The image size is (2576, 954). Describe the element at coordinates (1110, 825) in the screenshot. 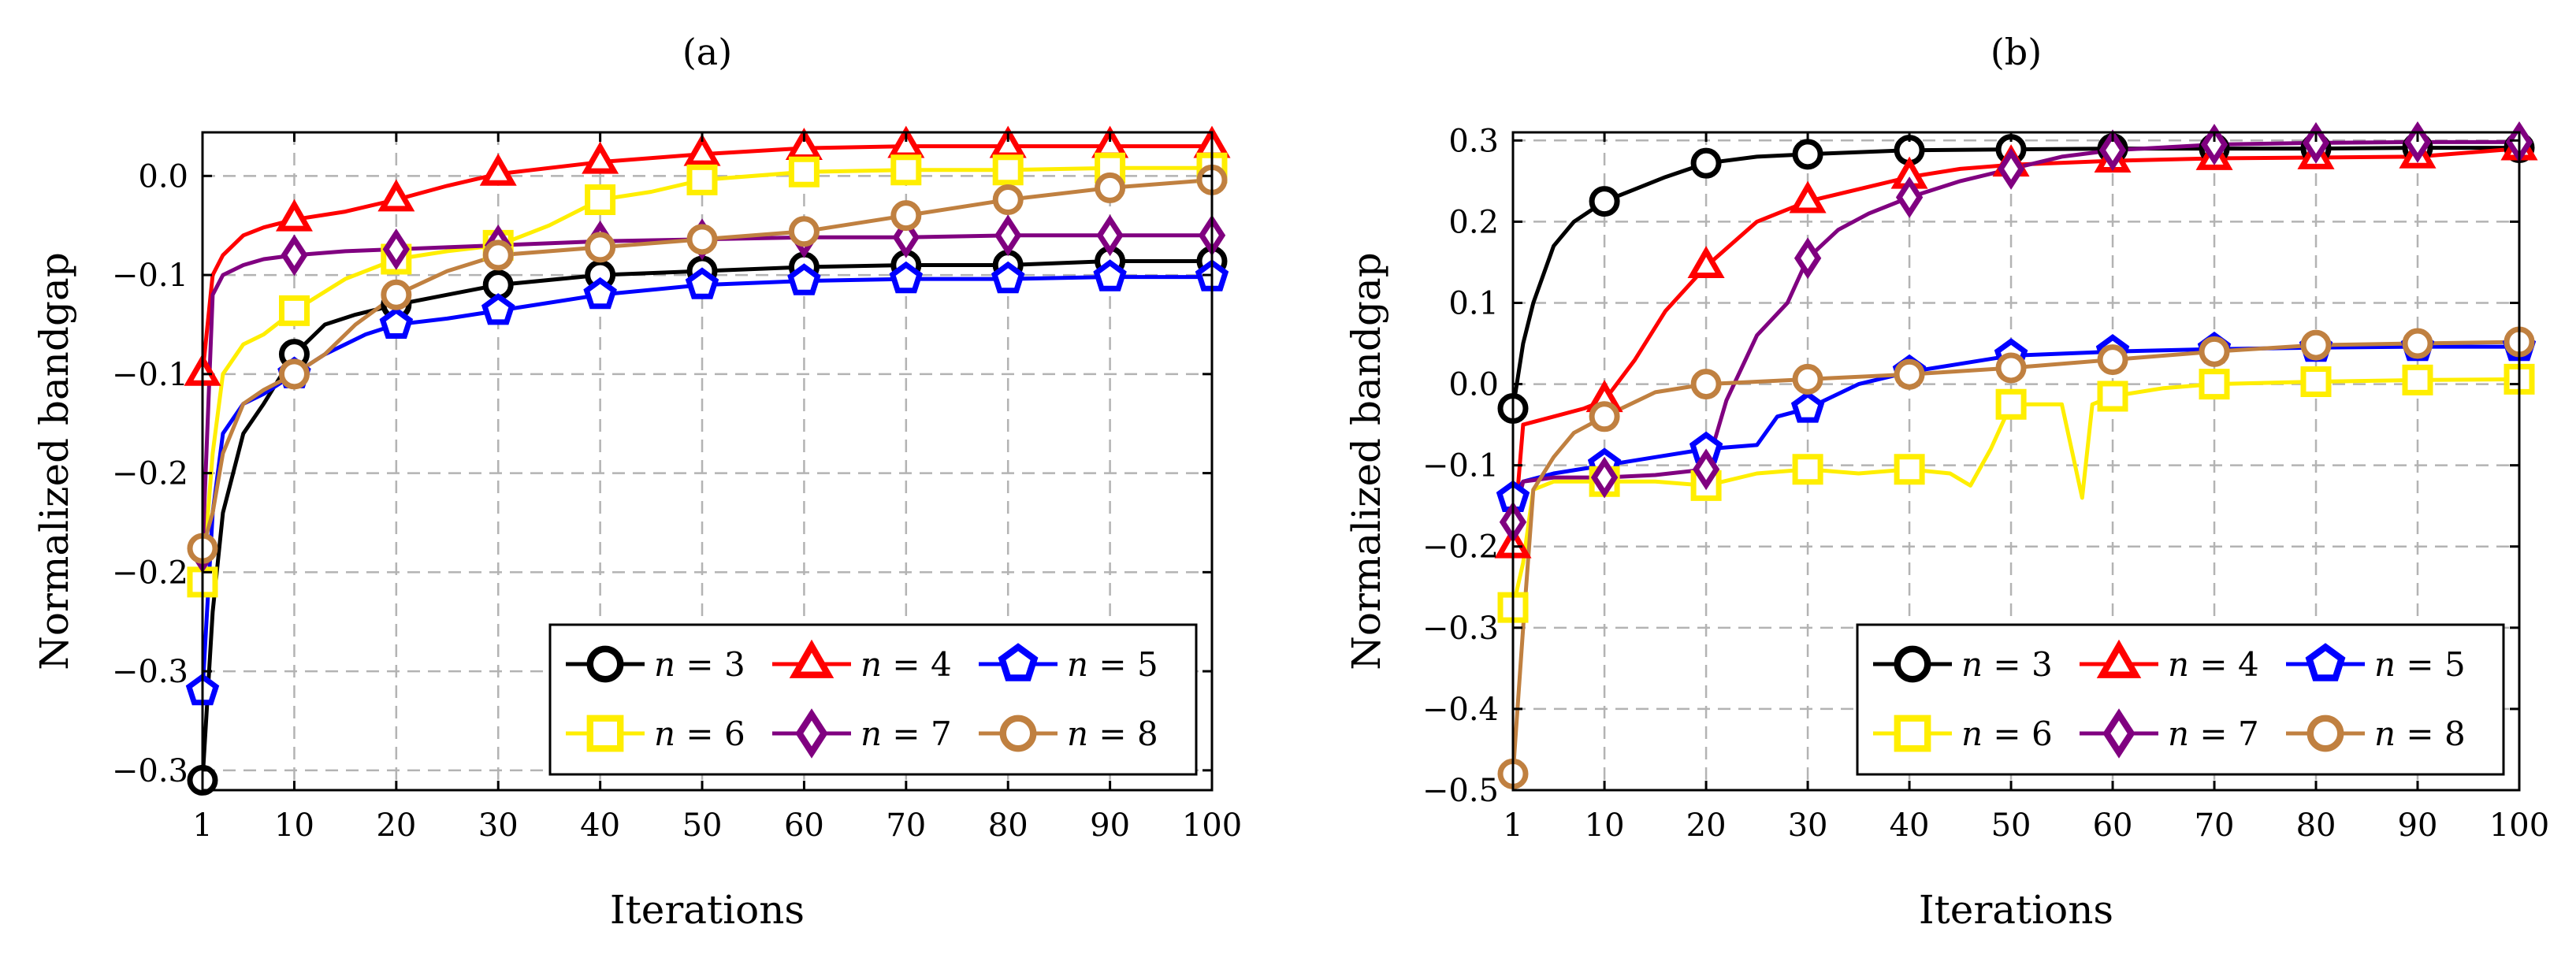

I see `panel-a-x-tick-label: 90` at that location.